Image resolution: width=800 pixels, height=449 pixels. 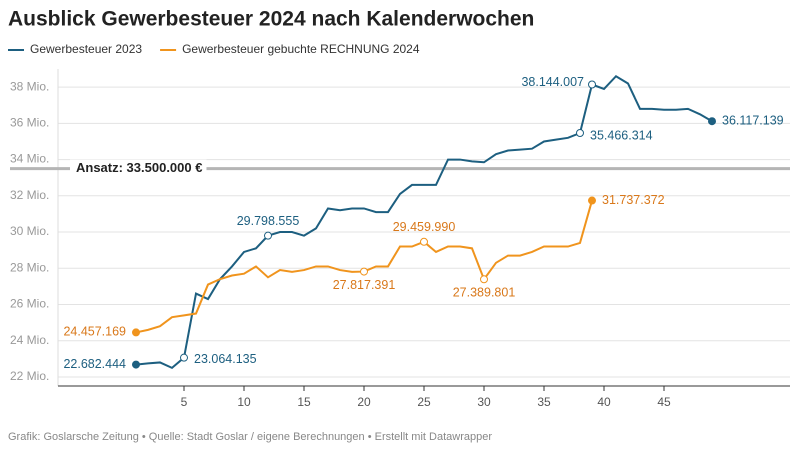 What do you see at coordinates (29, 123) in the screenshot?
I see `y-tick-label: 36 Mio.` at bounding box center [29, 123].